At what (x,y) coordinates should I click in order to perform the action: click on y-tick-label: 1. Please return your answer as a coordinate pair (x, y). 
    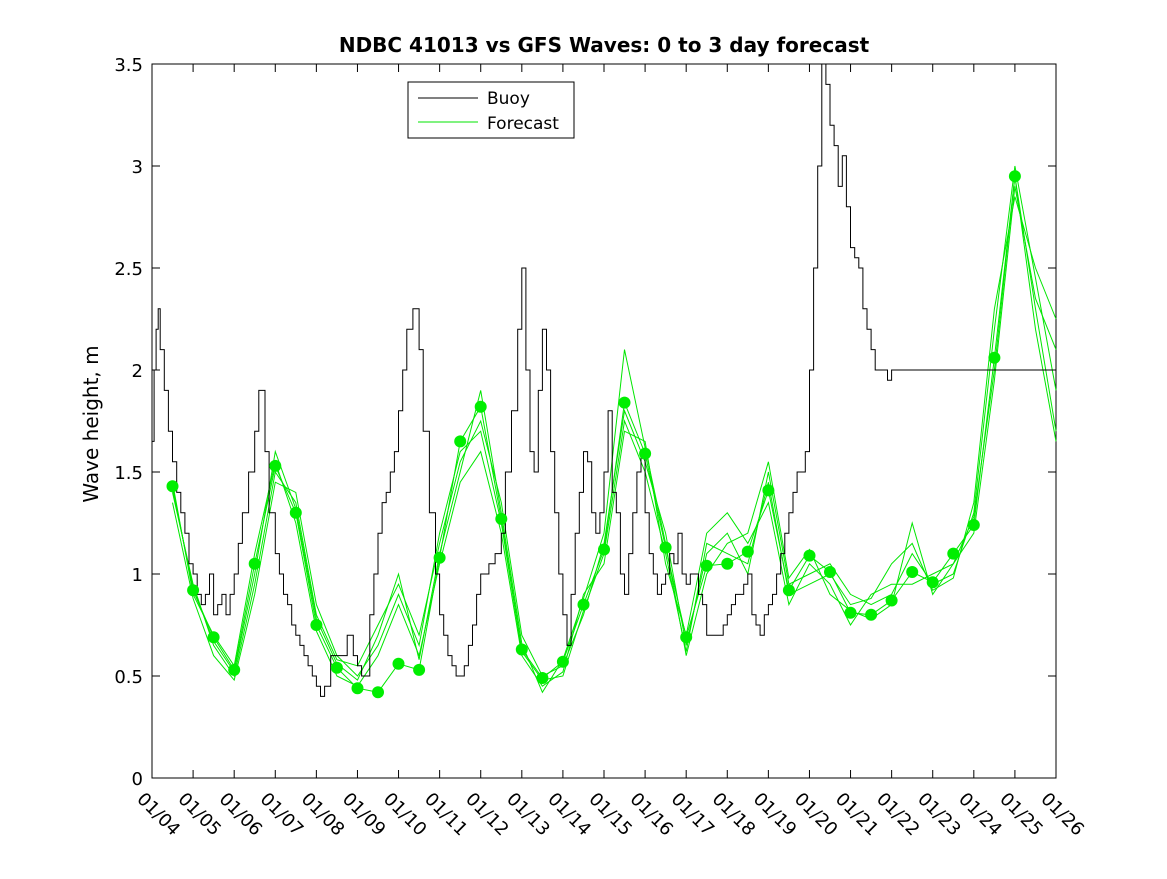
    Looking at the image, I should click on (137, 575).